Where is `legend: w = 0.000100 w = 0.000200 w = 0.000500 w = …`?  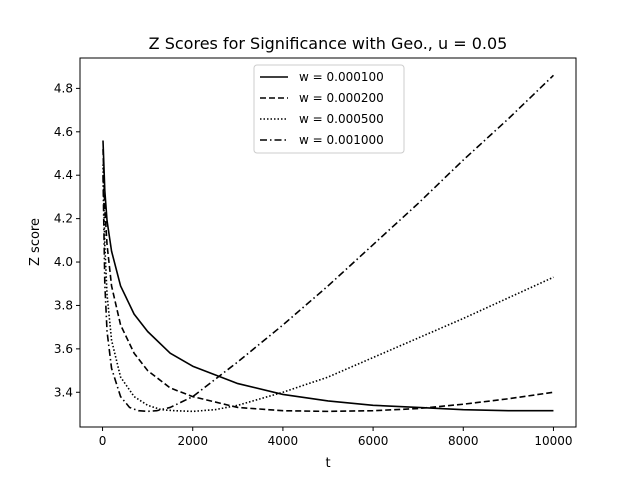 legend: w = 0.000100 w = 0.000200 w = 0.000500 w = … is located at coordinates (329, 109).